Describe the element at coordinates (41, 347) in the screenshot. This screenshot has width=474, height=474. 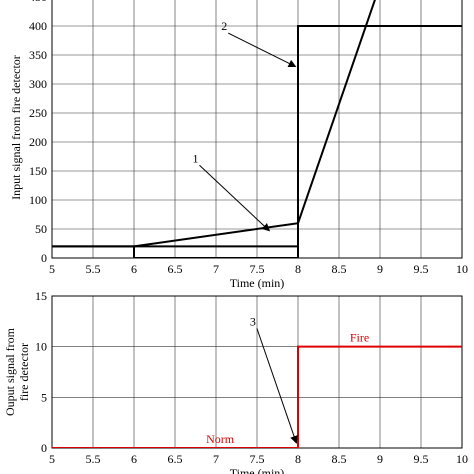
I see `y-tick-label: 10` at that location.